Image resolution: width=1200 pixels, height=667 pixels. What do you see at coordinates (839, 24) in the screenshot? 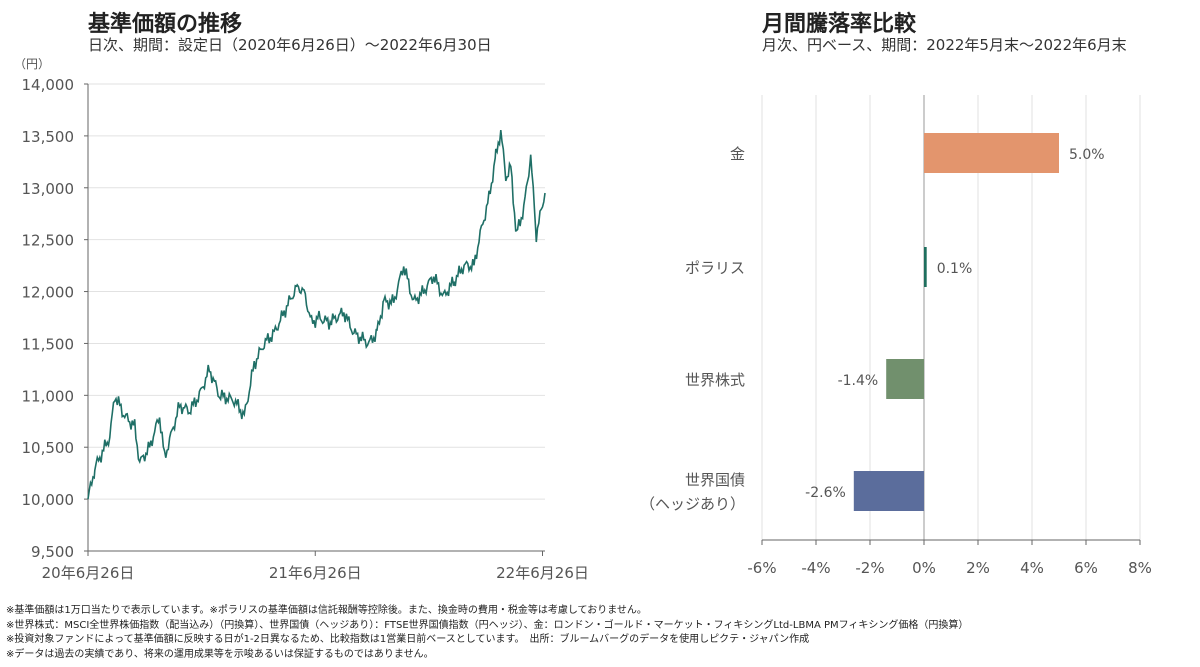
I see `bar-chart-title: 月間騰落率比較` at bounding box center [839, 24].